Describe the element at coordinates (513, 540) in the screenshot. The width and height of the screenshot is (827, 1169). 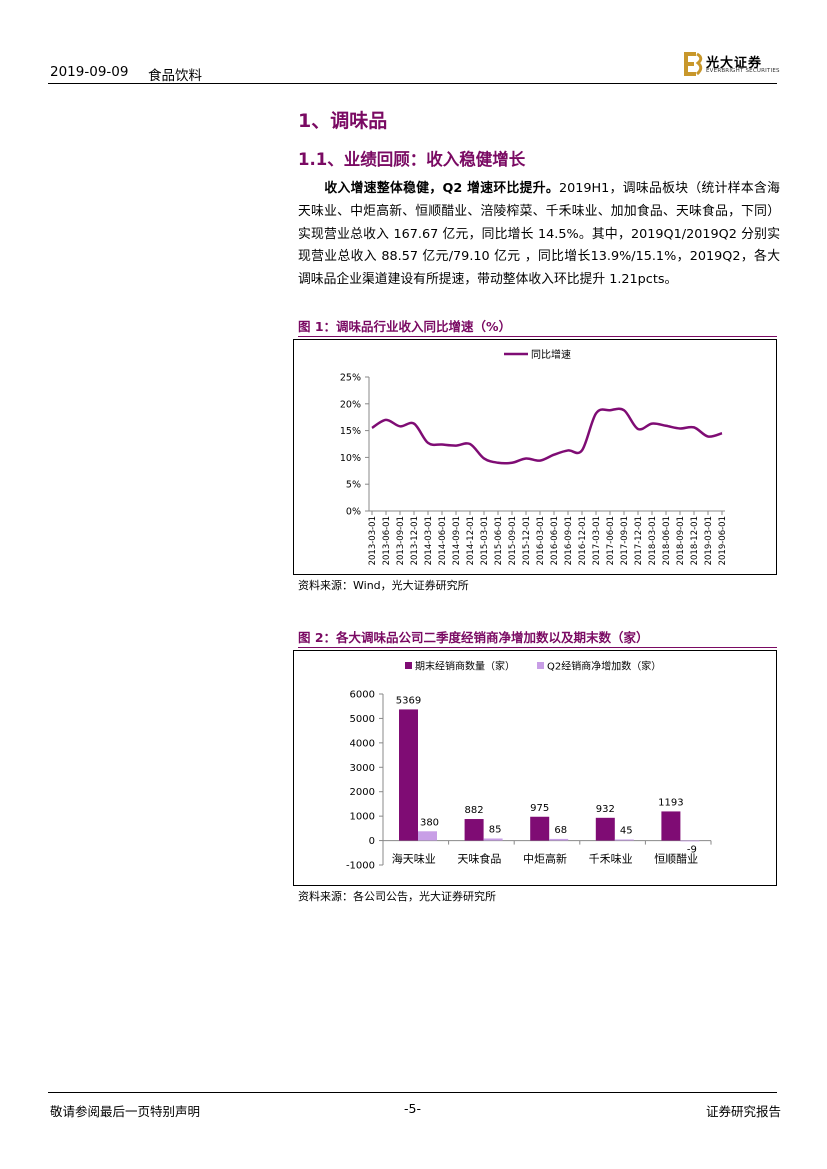
I see `x-tick-label: 2015-09-01` at that location.